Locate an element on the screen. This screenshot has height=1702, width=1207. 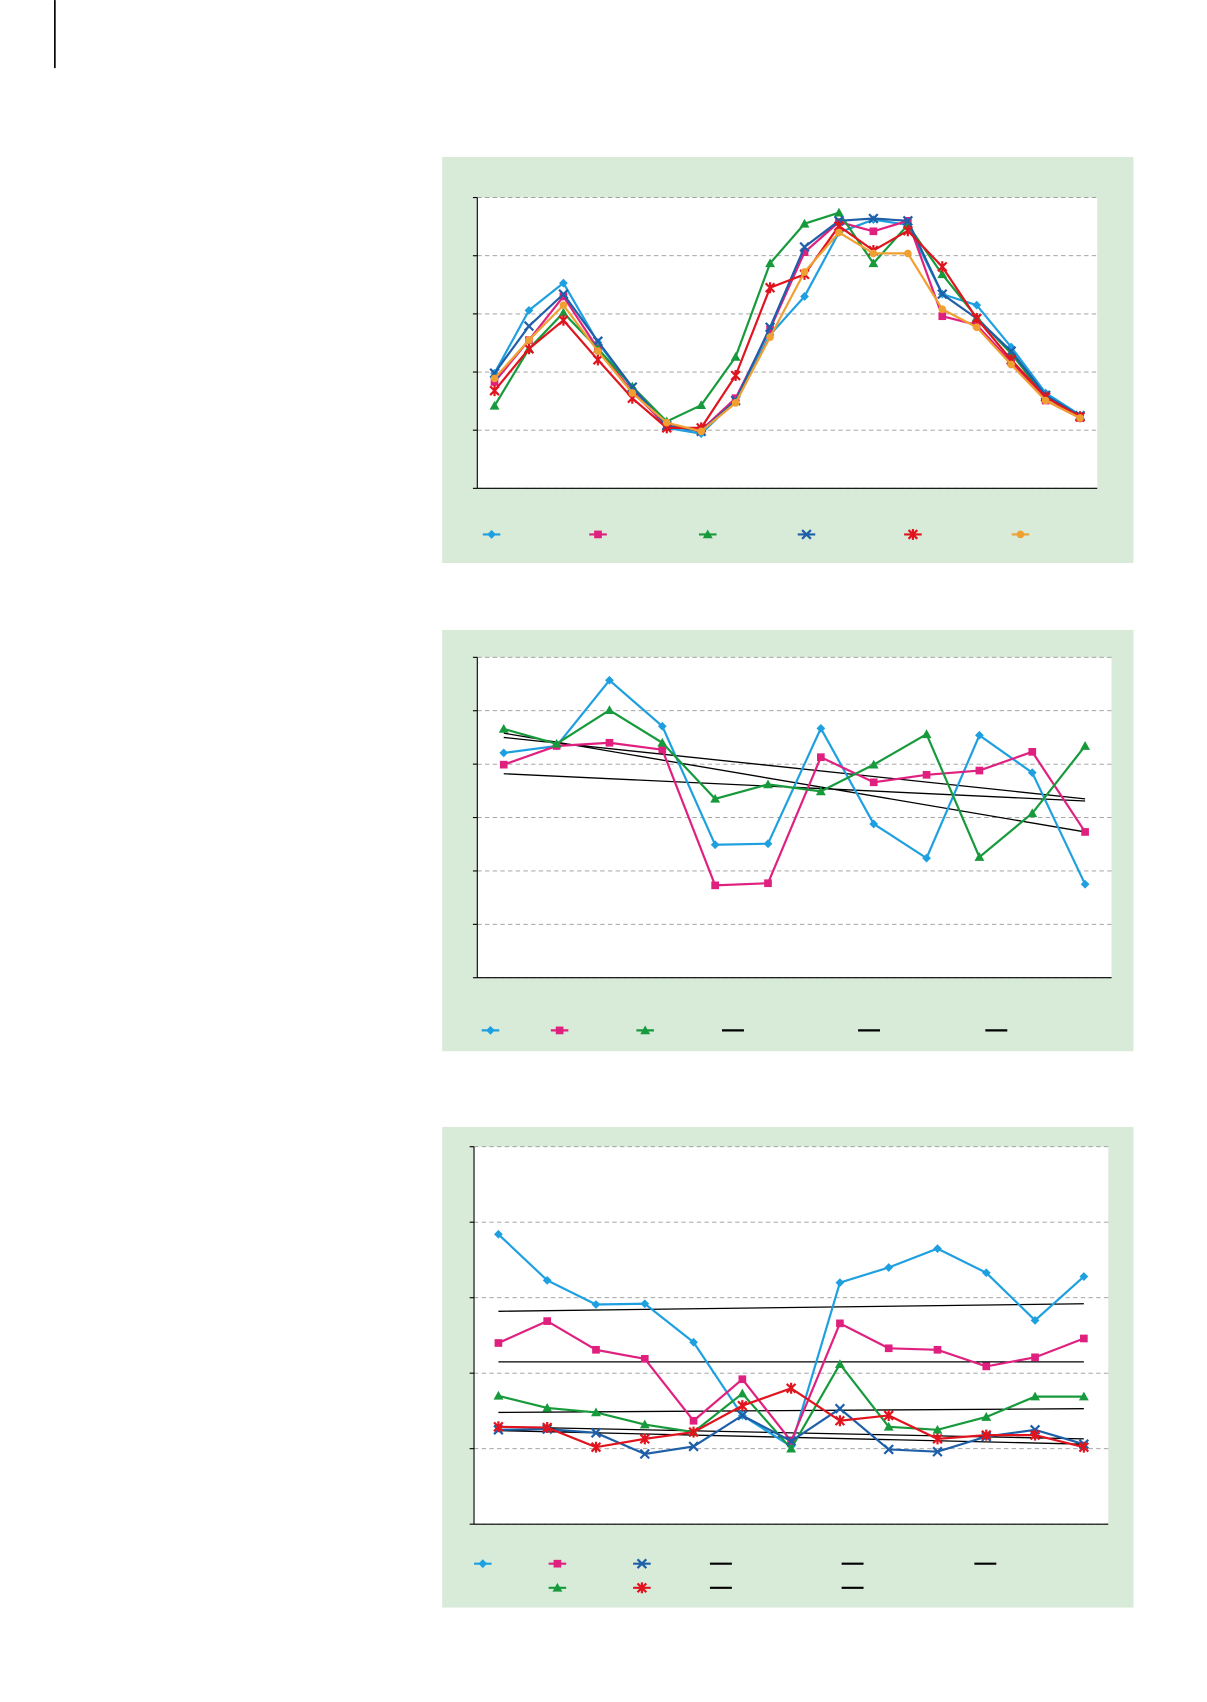
plot-area is located at coordinates (787, 343).